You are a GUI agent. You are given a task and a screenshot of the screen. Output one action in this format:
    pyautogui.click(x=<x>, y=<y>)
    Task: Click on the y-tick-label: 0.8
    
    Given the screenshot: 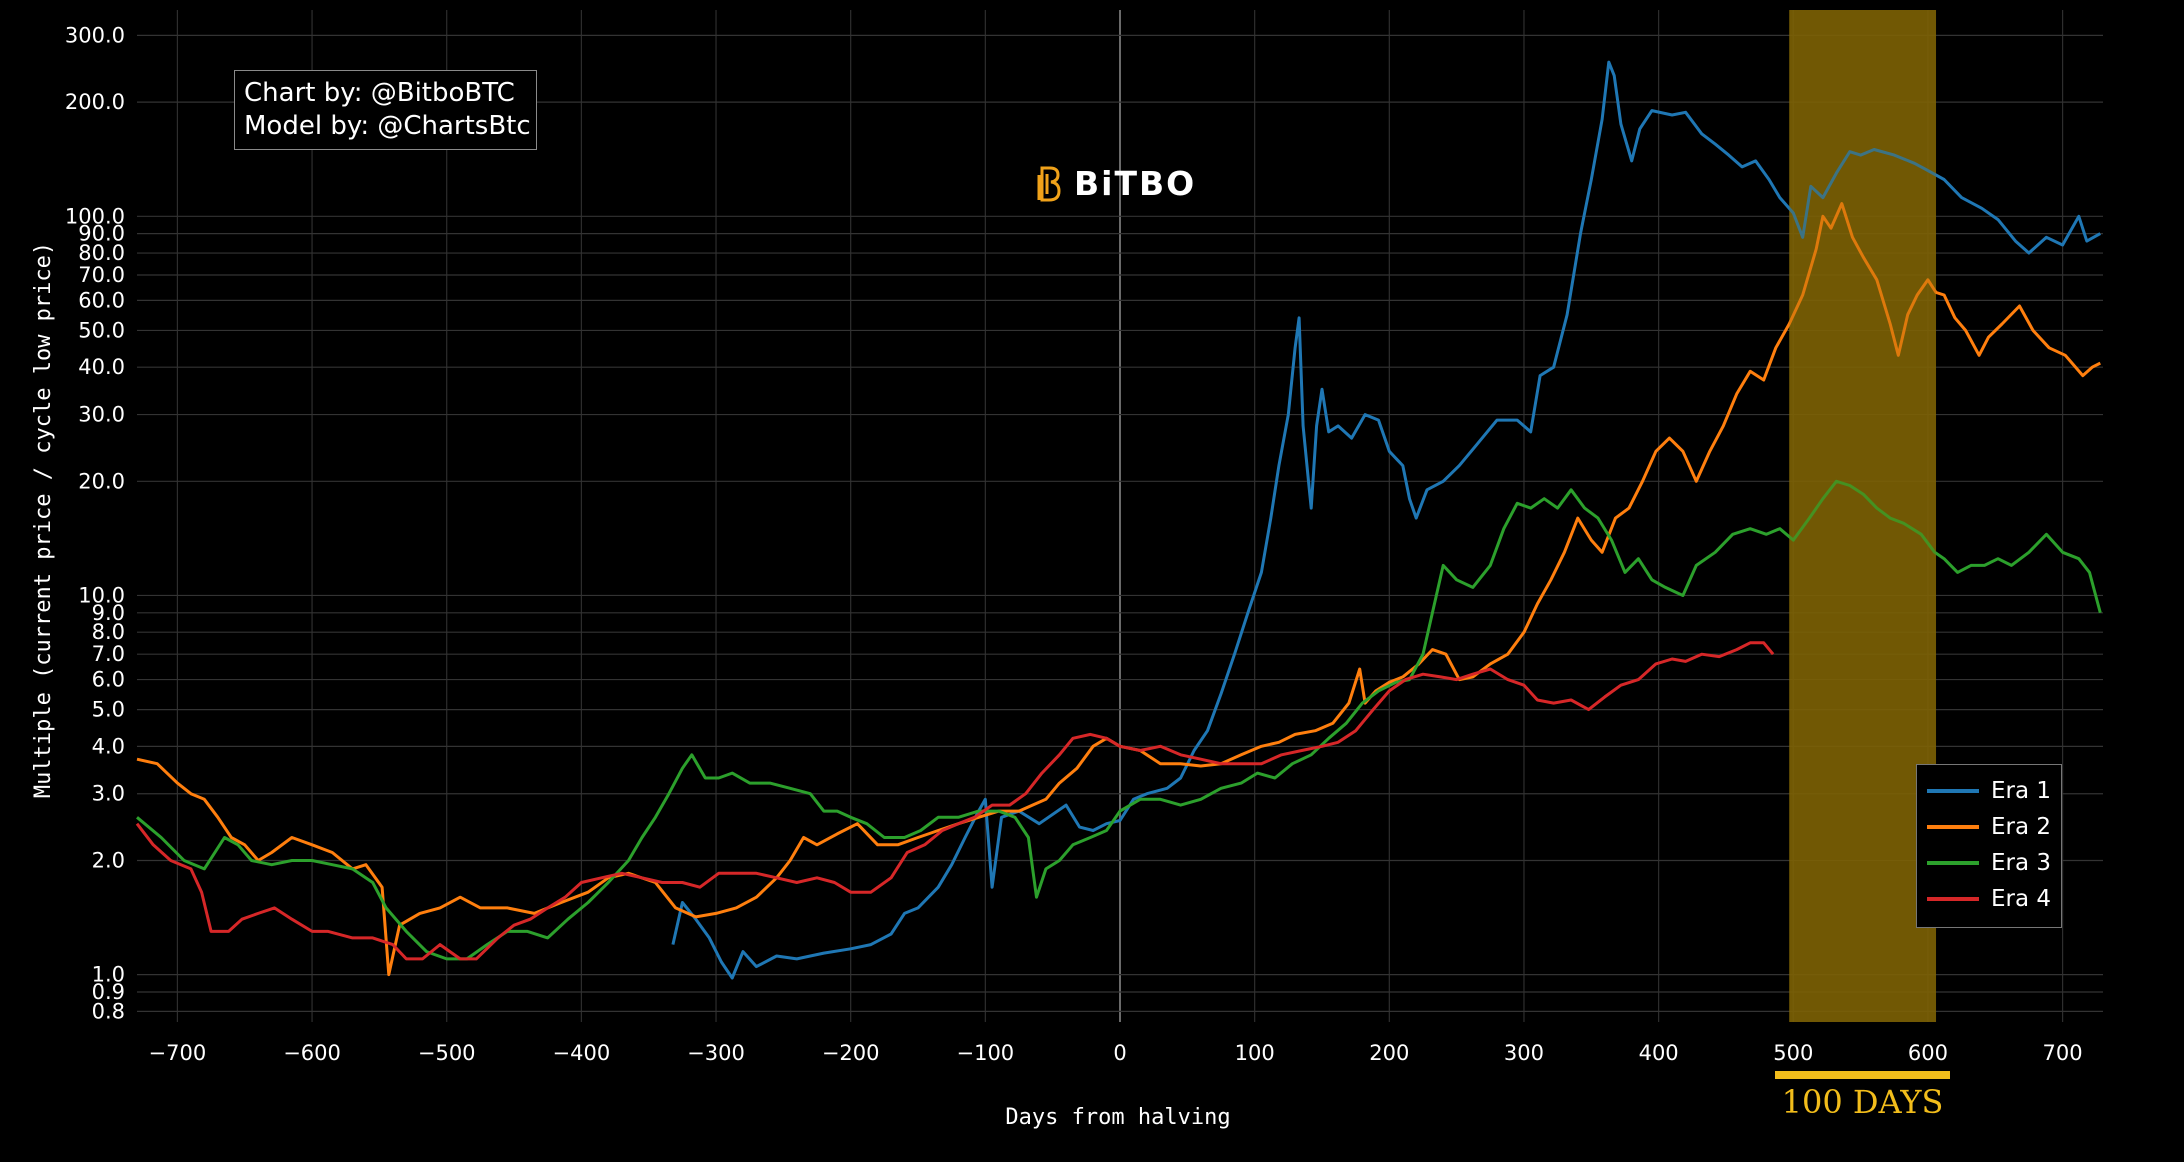 What is the action you would take?
    pyautogui.click(x=108, y=1011)
    